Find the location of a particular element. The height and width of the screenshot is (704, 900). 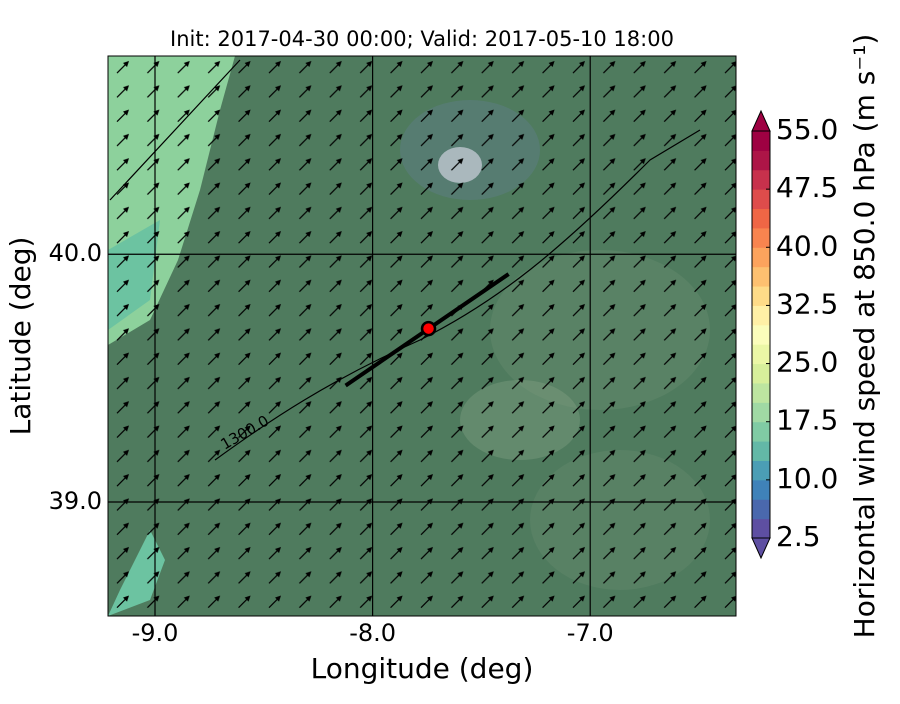

x-axis-label: Longitude (deg) is located at coordinates (422, 668).